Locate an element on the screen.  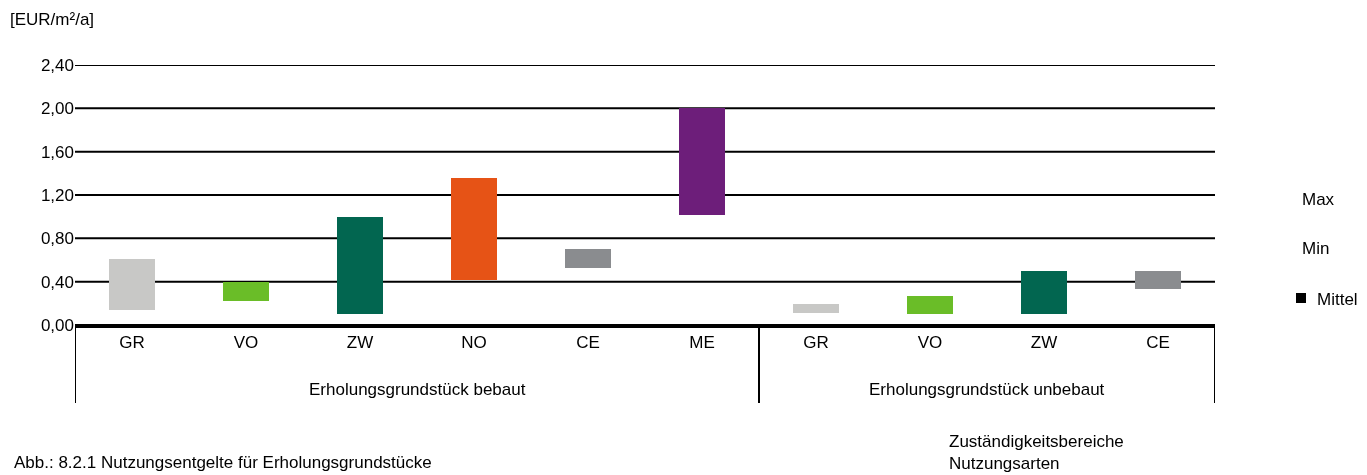
text: Erholungsgrundstück bebaut is located at coordinates (417, 389).